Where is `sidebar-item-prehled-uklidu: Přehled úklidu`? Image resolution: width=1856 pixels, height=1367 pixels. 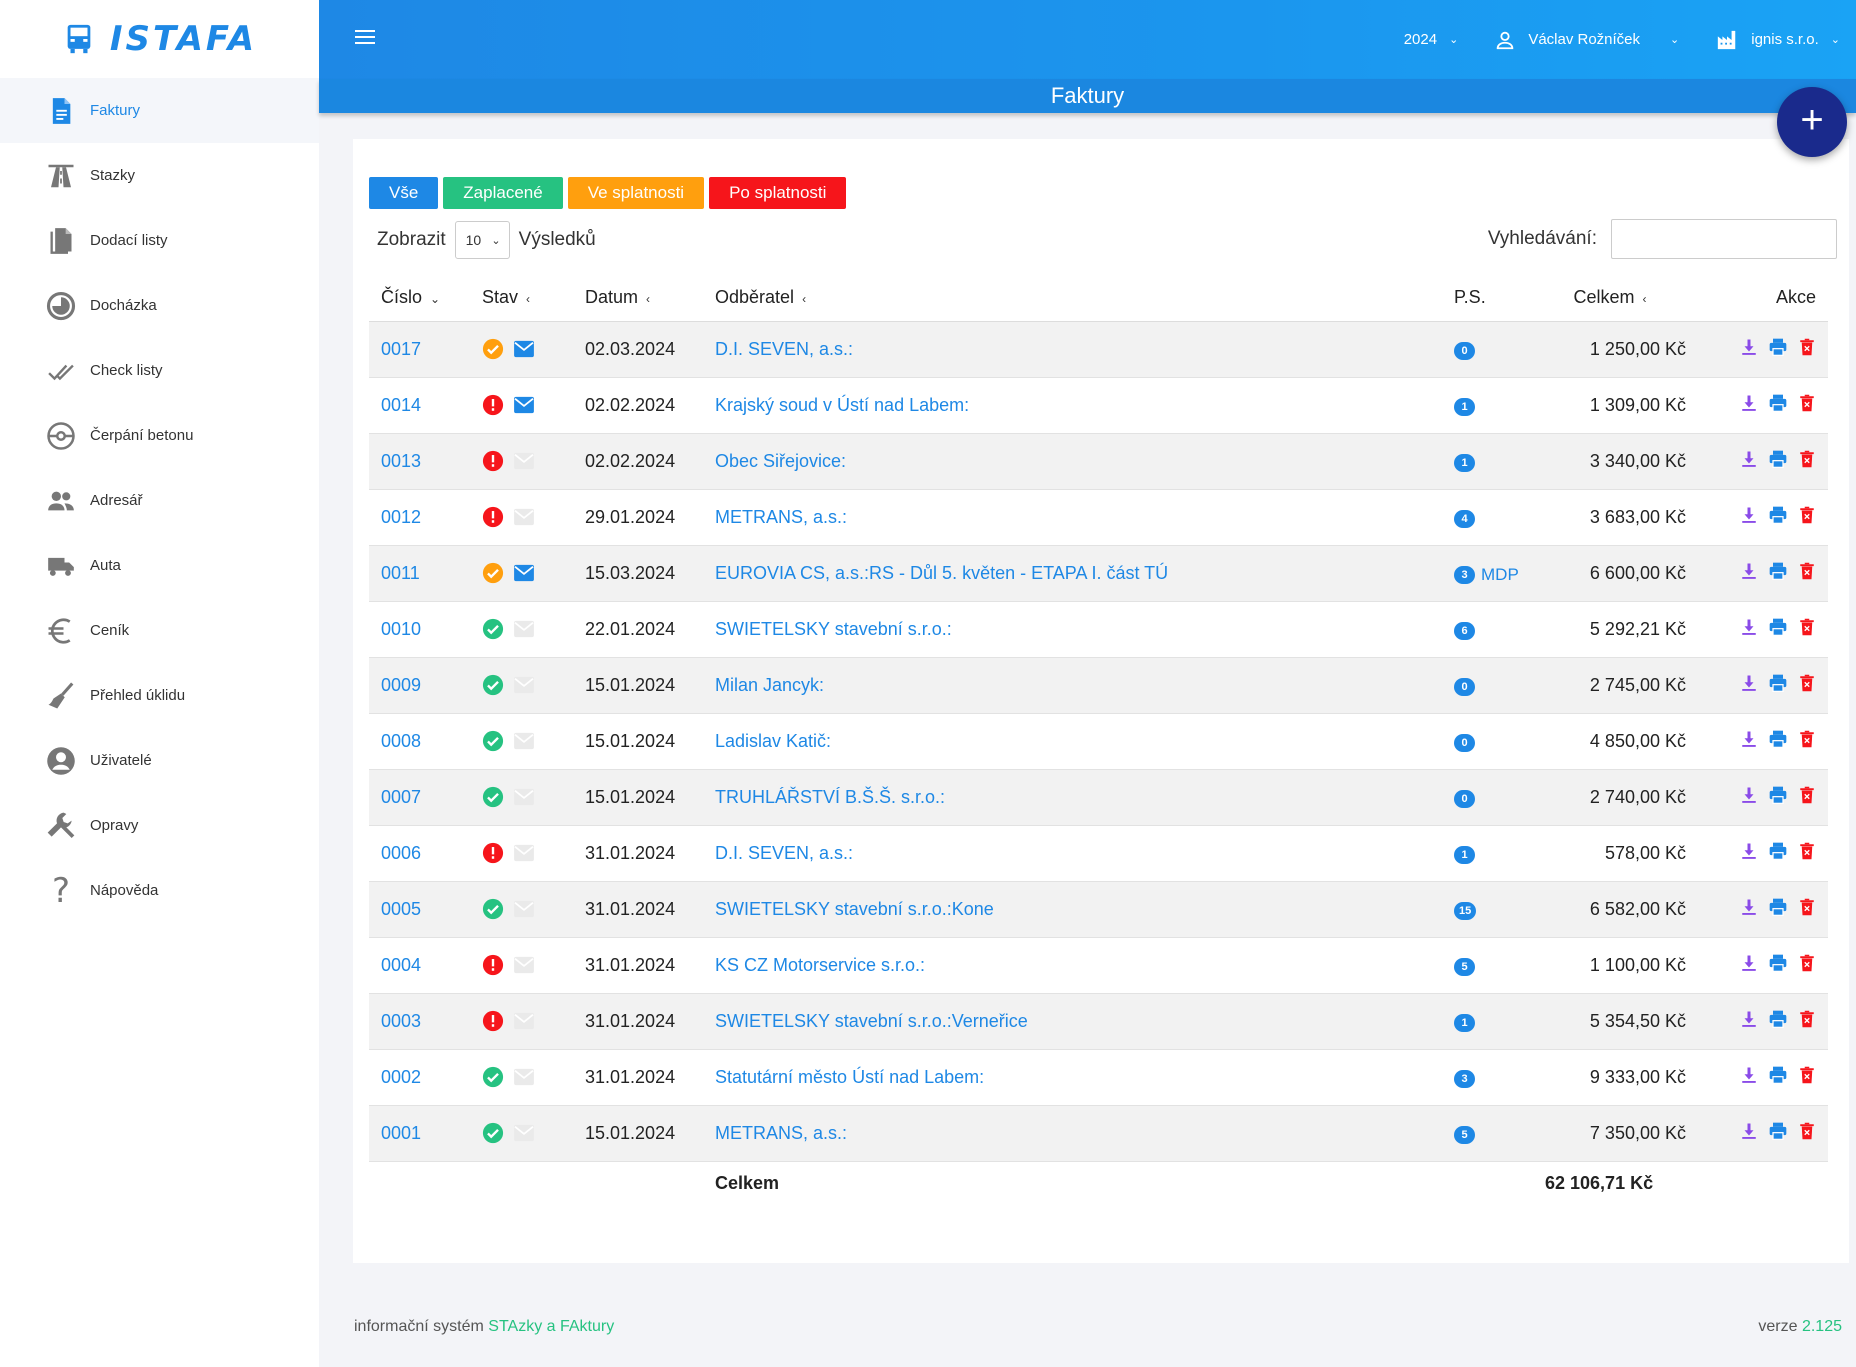
sidebar-item-prehled-uklidu: Přehled úklidu is located at coordinates (159, 695).